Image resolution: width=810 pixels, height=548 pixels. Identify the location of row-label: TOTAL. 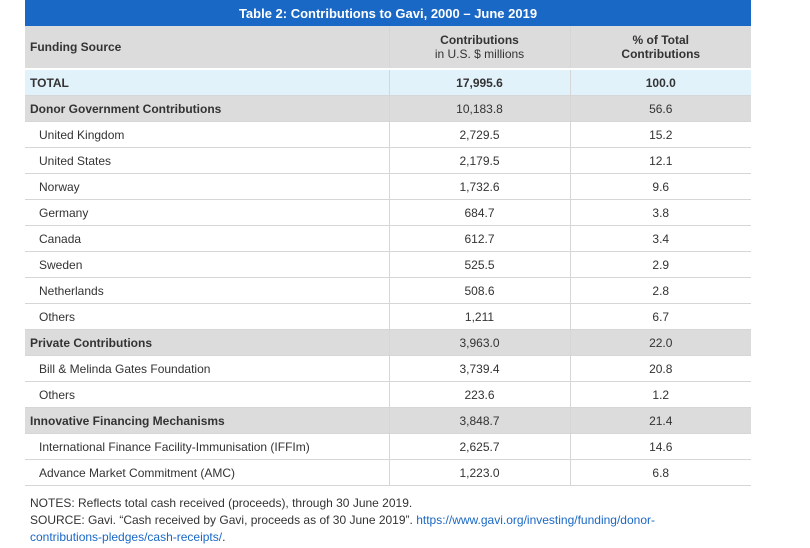
(207, 82).